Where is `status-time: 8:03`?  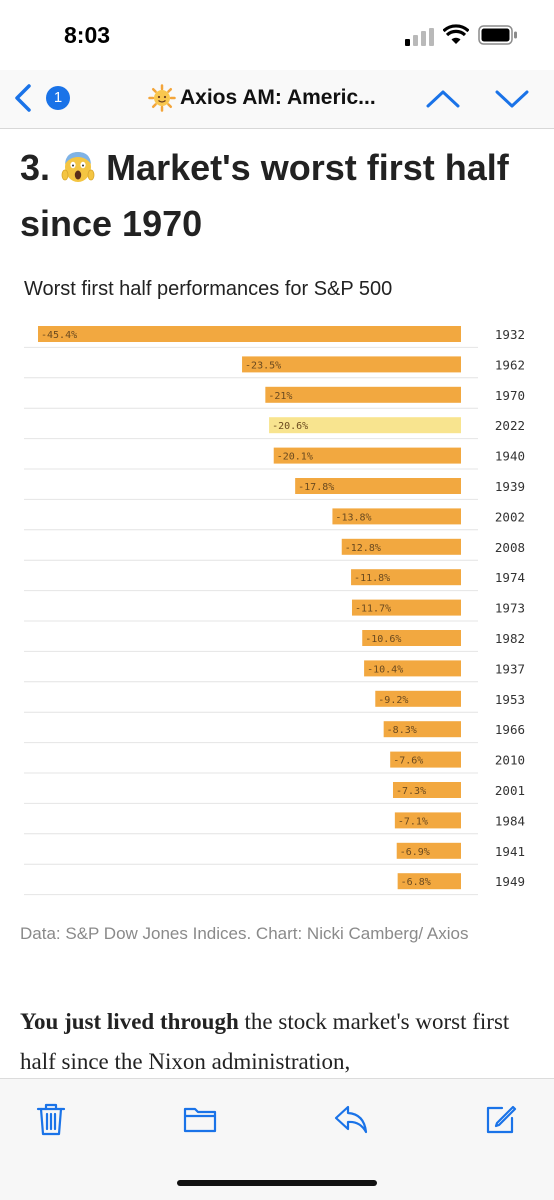 status-time: 8:03 is located at coordinates (87, 35).